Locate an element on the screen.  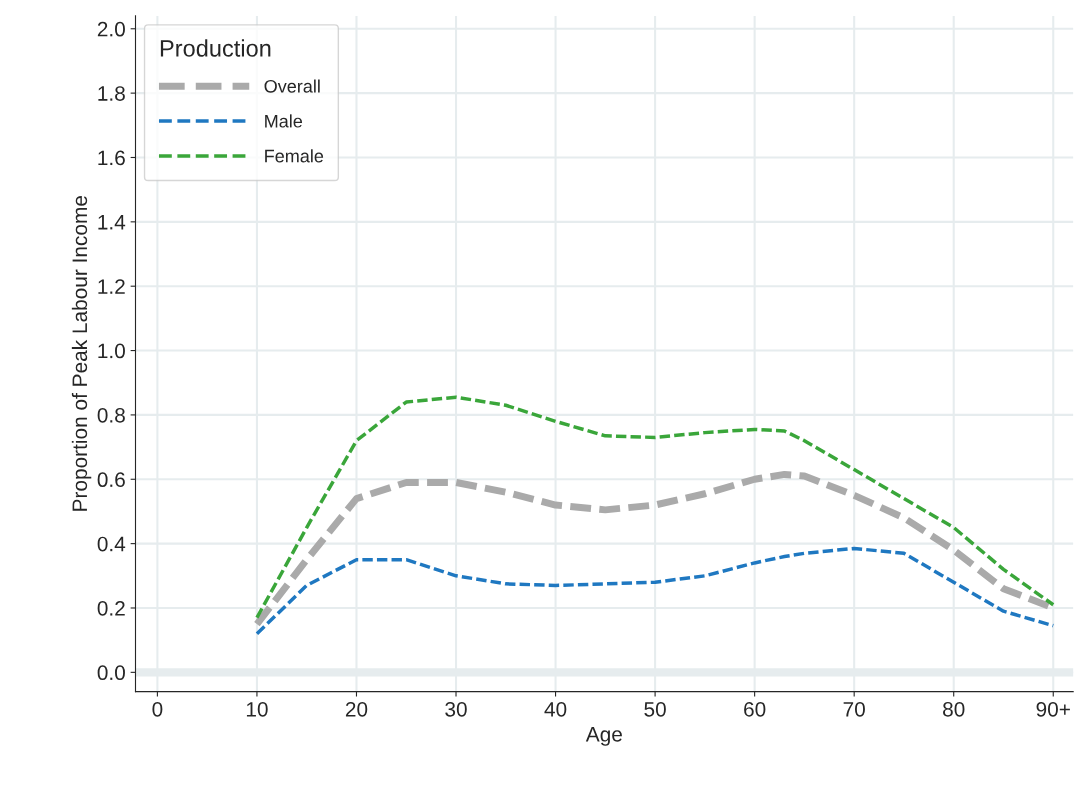
x-tick-label: 60 is located at coordinates (755, 709).